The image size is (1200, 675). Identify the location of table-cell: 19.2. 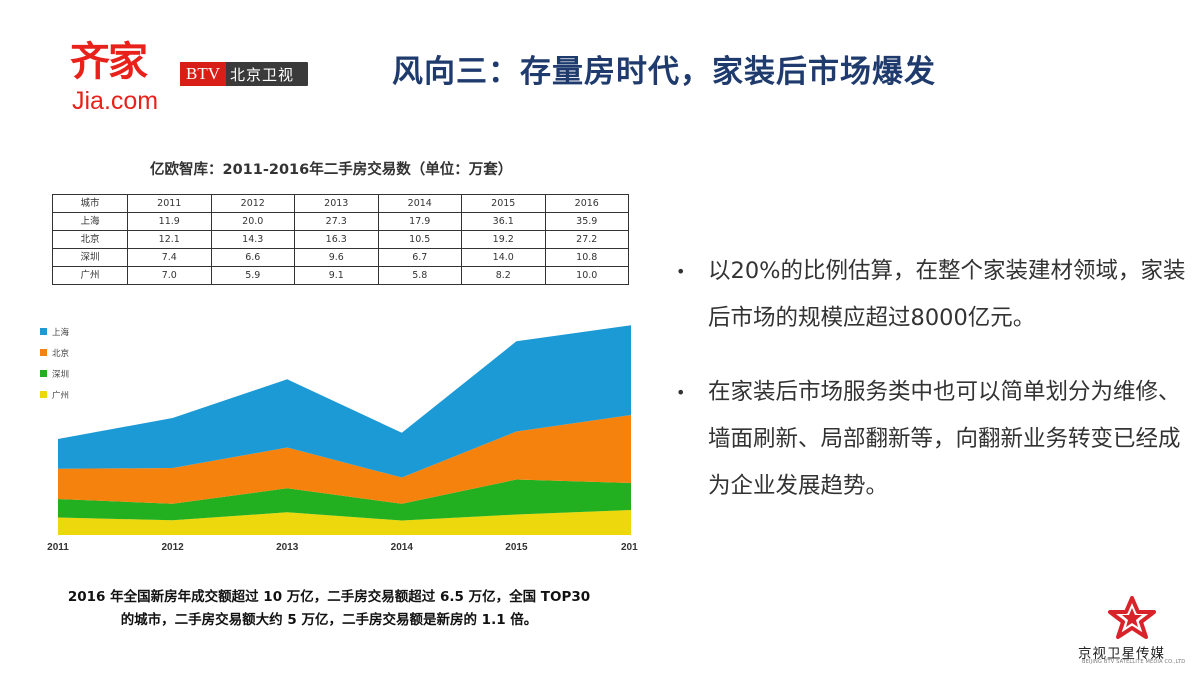
(503, 239).